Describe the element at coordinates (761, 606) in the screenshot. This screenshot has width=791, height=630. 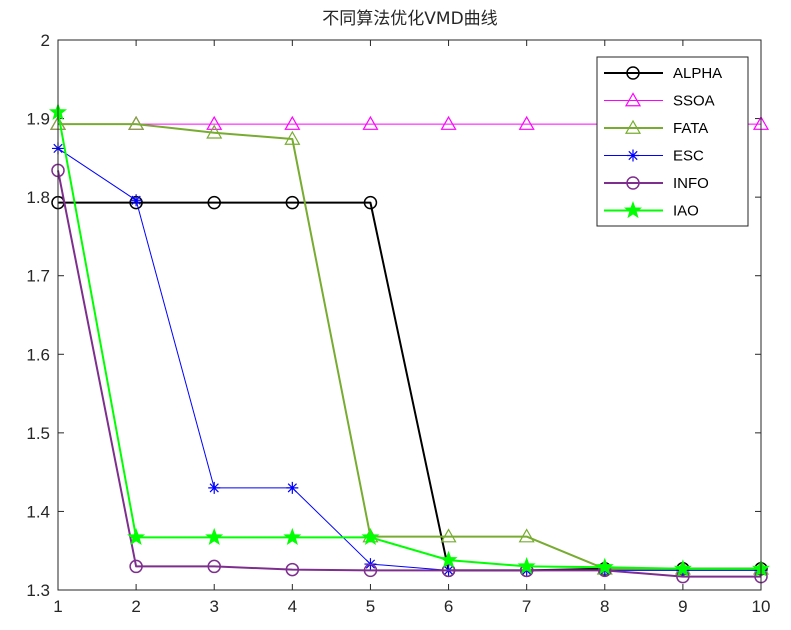
I see `x-tick-label: 10` at that location.